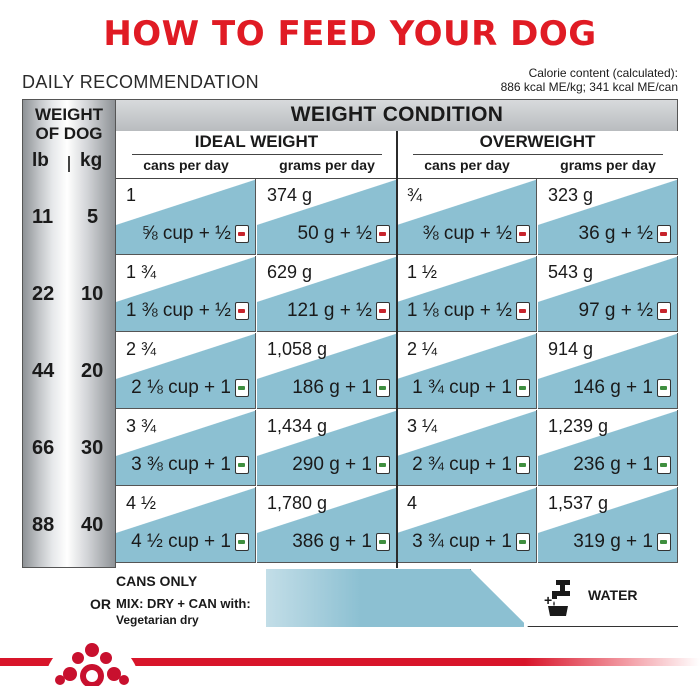 The height and width of the screenshot is (700, 700). What do you see at coordinates (187, 311) in the screenshot?
I see `mix-amount: 1 ⅜ cup + ½` at bounding box center [187, 311].